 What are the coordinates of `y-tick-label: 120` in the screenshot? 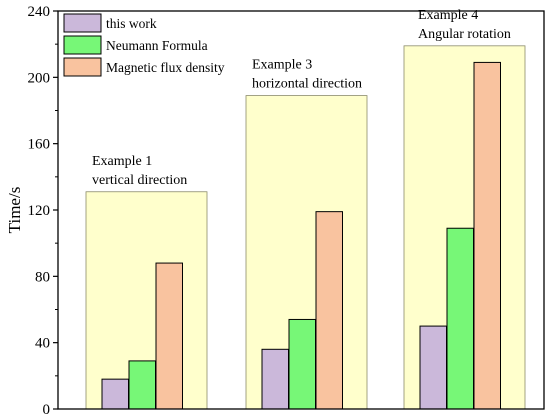 It's located at (39, 211).